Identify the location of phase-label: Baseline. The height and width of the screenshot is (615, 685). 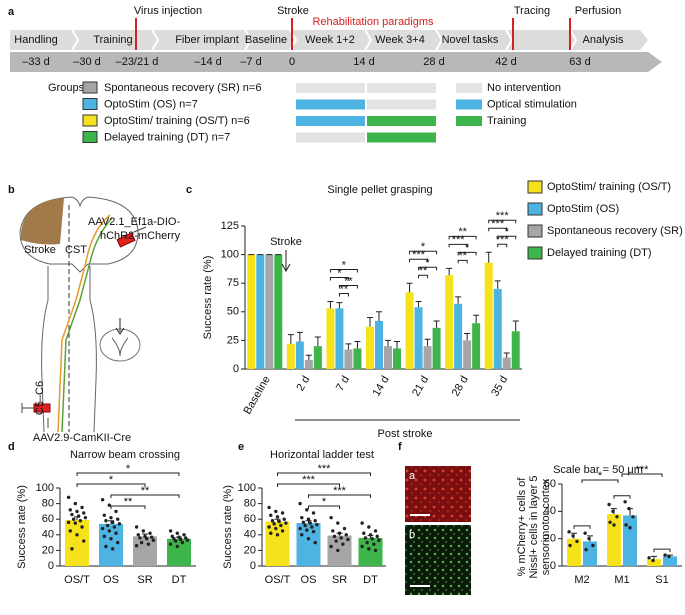
(266, 40).